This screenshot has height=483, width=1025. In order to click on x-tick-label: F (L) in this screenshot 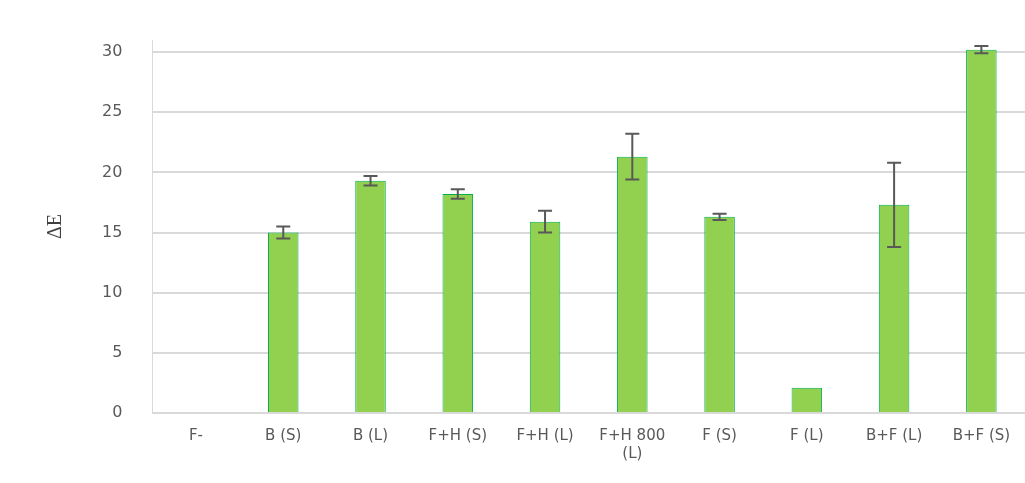, I will do `click(807, 434)`.